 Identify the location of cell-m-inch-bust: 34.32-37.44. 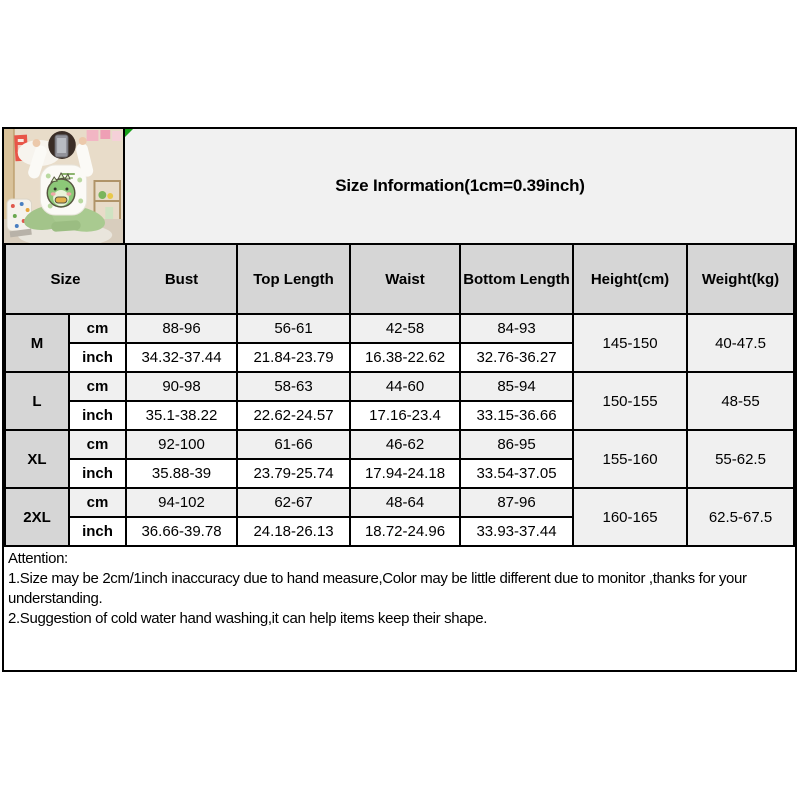
(182, 357).